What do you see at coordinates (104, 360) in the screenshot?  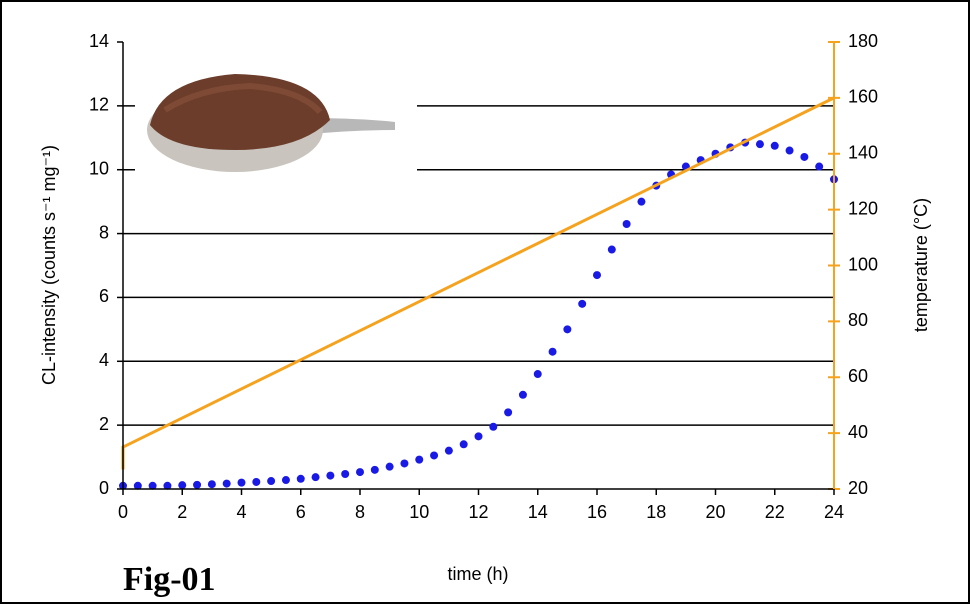 I see `y-tick-label: 4` at bounding box center [104, 360].